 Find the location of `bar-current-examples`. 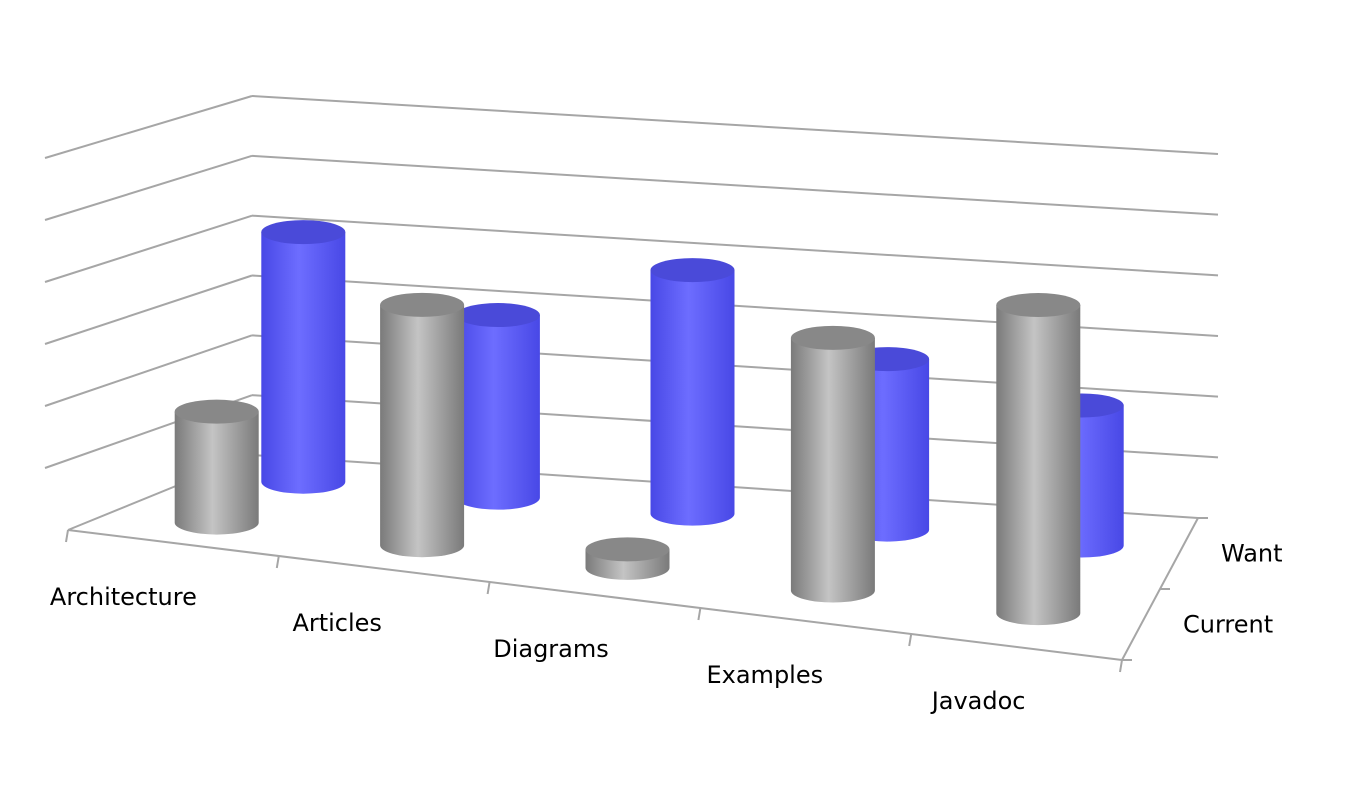

bar-current-examples is located at coordinates (832, 464).